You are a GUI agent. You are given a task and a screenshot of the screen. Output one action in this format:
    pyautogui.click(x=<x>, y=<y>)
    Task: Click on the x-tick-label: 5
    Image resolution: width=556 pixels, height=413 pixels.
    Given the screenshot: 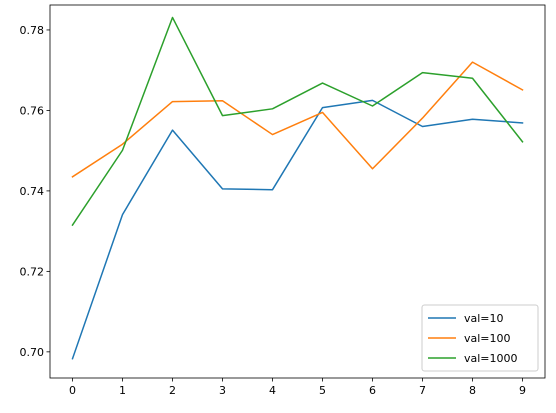 What is the action you would take?
    pyautogui.click(x=322, y=390)
    